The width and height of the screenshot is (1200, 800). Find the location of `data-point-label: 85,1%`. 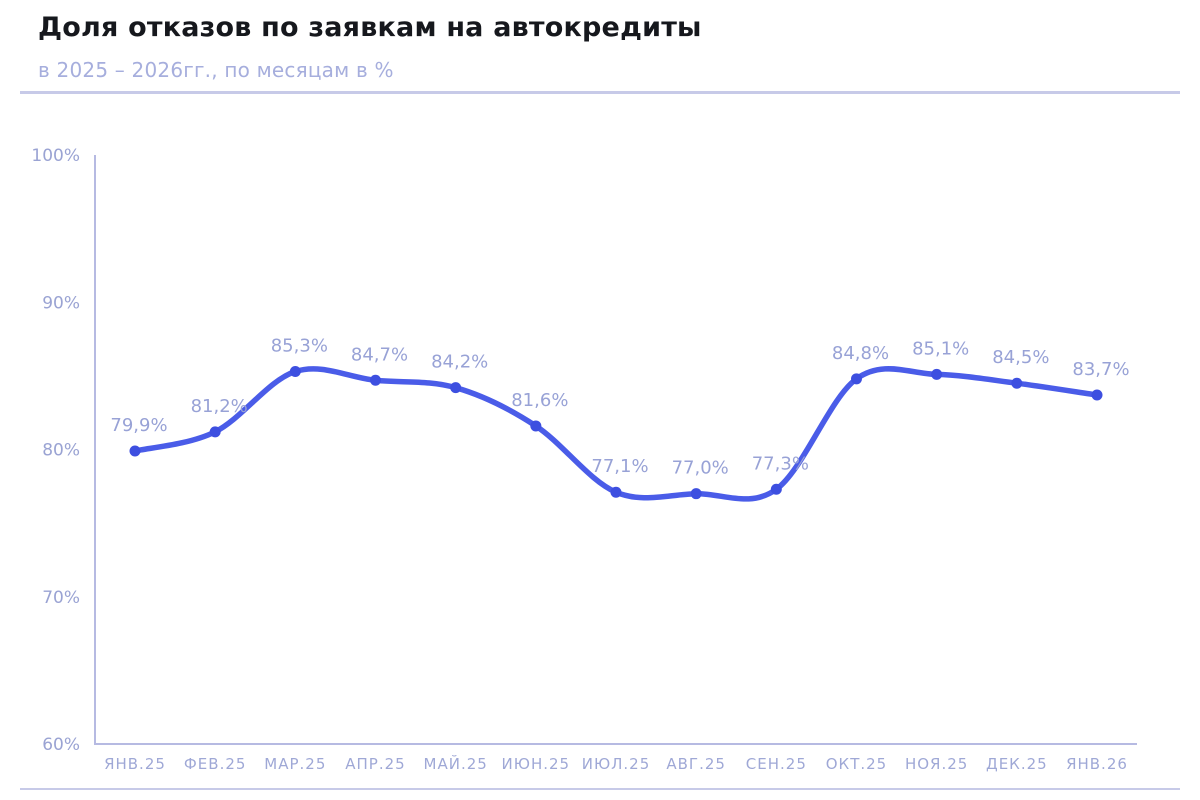

data-point-label: 85,1% is located at coordinates (940, 348).